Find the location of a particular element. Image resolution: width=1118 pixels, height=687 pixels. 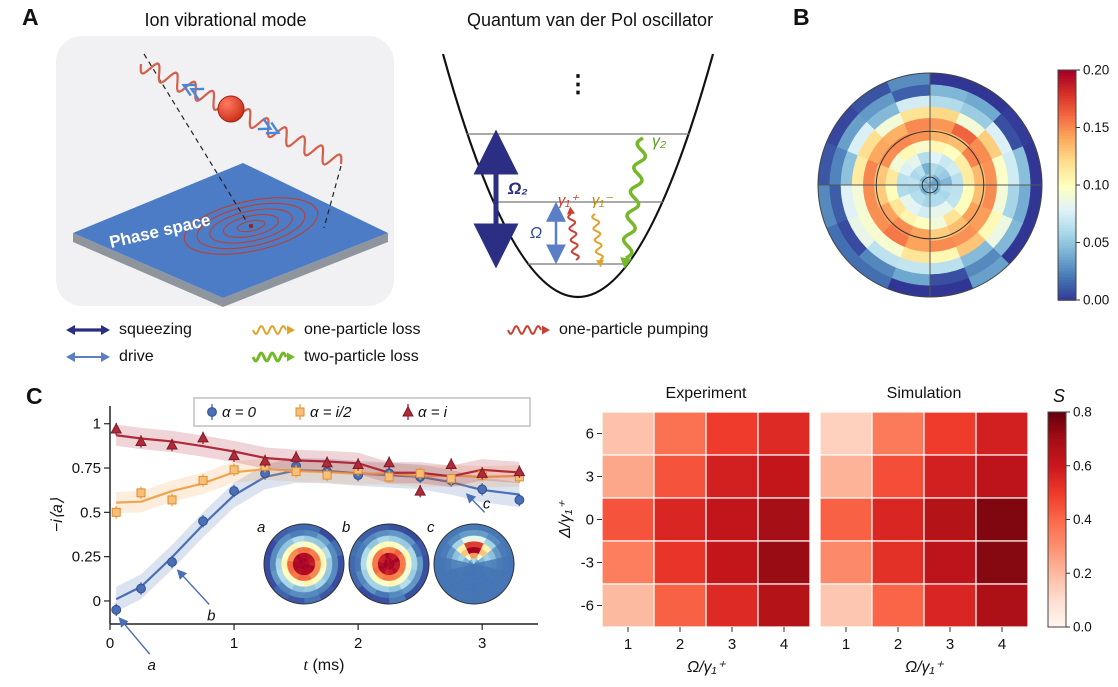

y-tick-label: -3 is located at coordinates (587, 563).